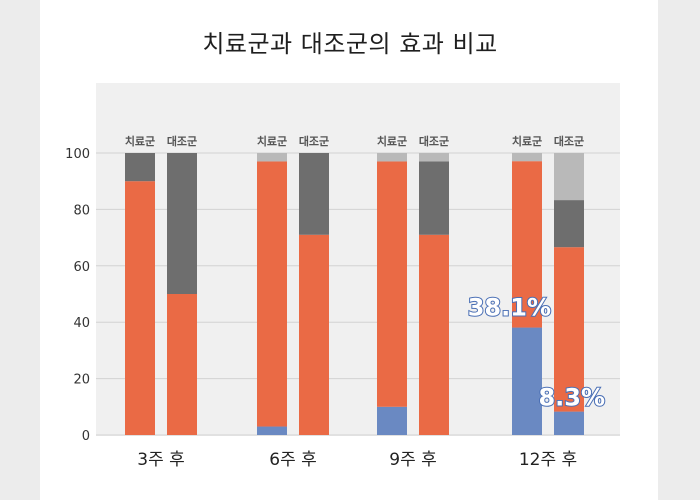 This screenshot has width=700, height=500. Describe the element at coordinates (81, 323) in the screenshot. I see `y-tick-label: 40` at that location.